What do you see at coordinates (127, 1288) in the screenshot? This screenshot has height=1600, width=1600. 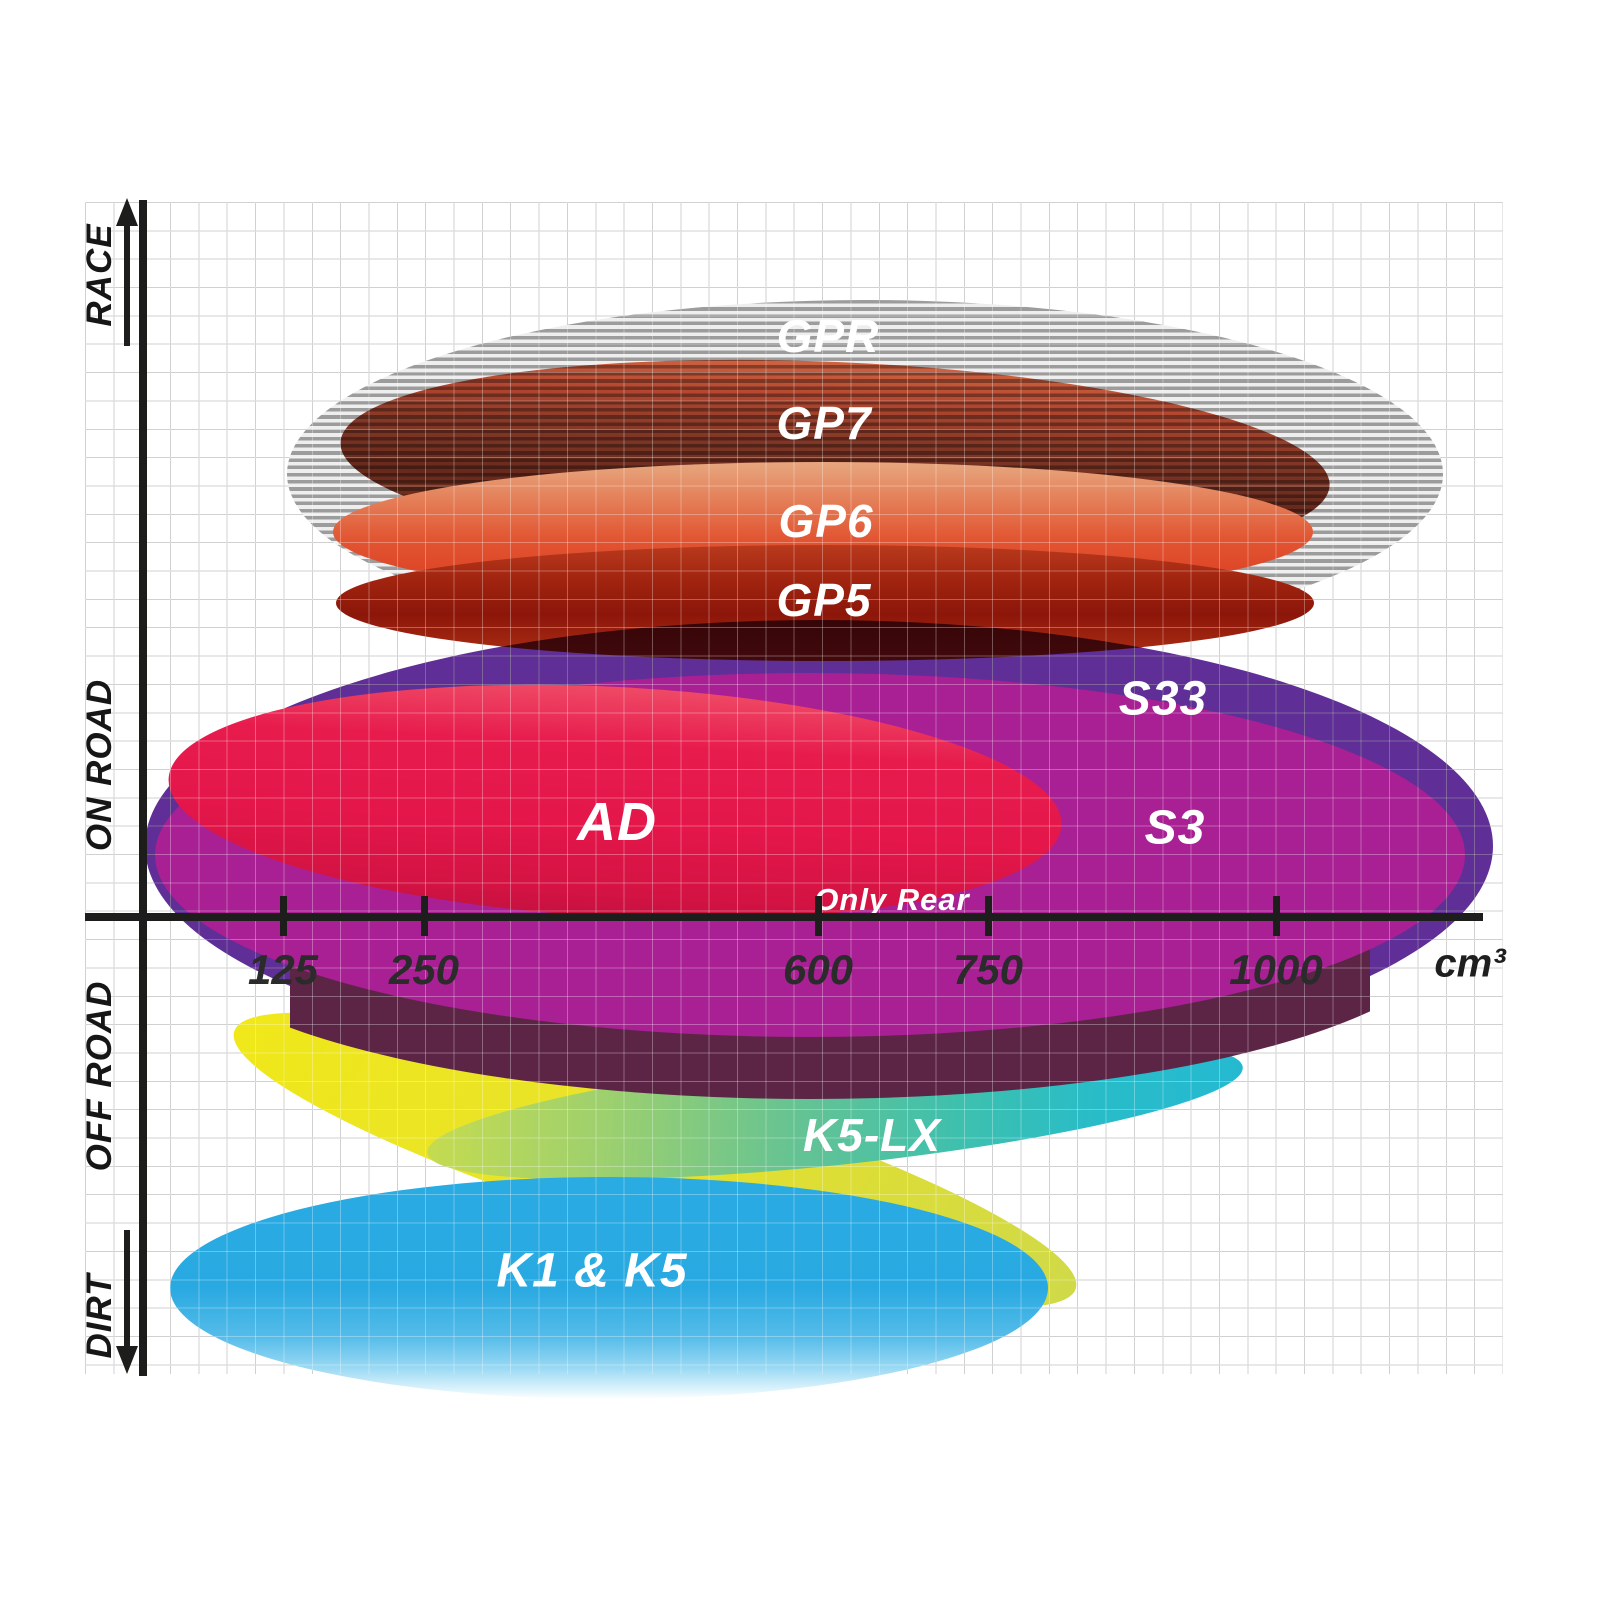 I see `dirt-down-arrow-icon` at bounding box center [127, 1288].